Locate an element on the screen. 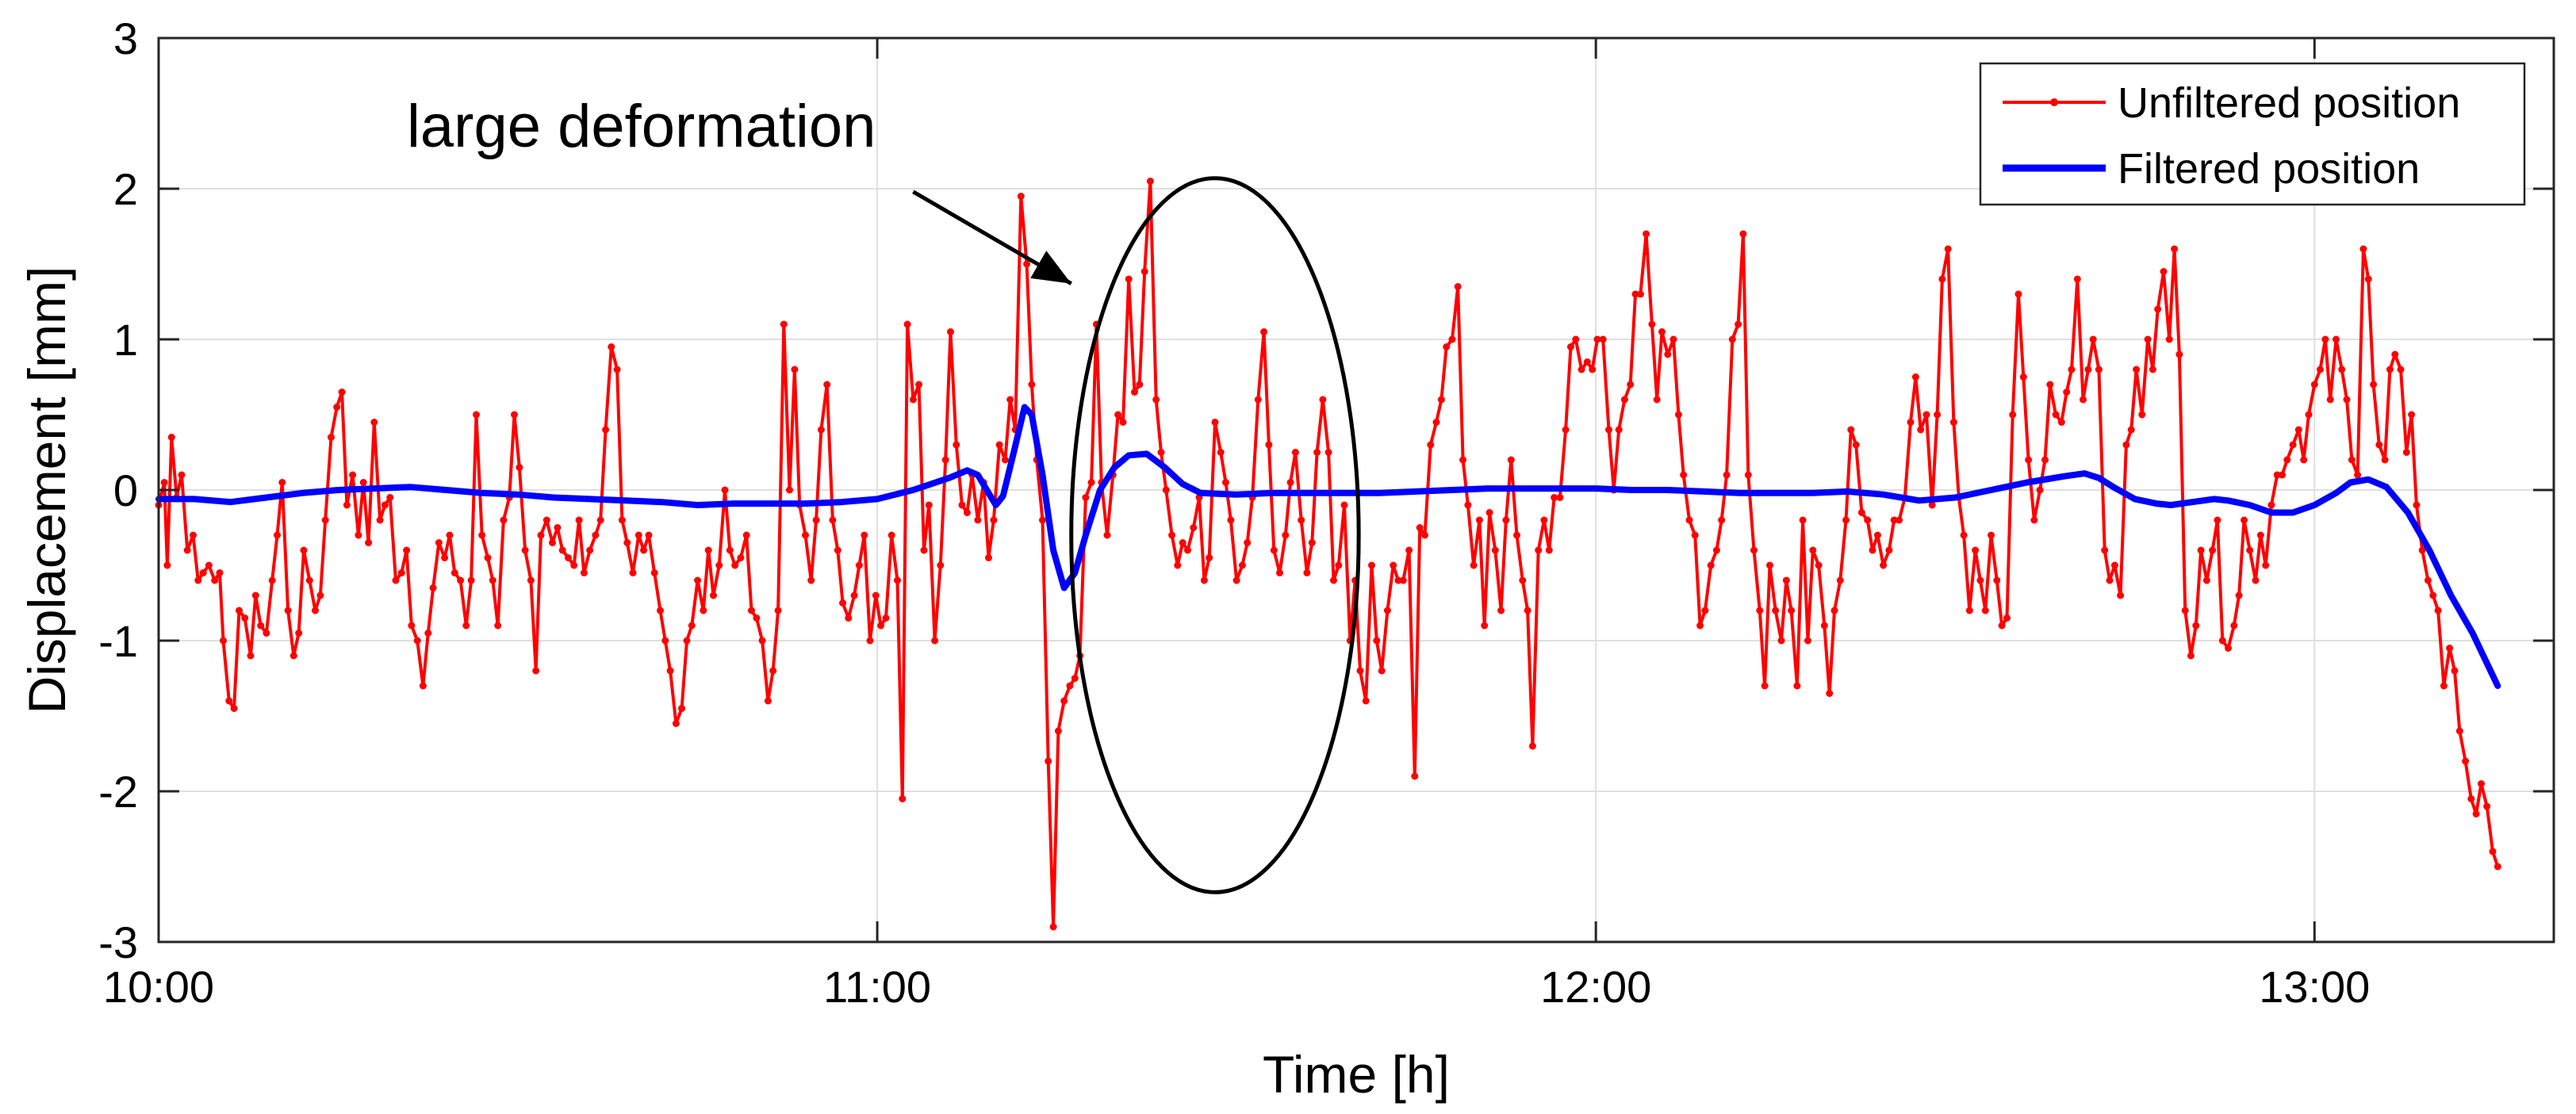 The width and height of the screenshot is (2576, 1114). legend: Unfiltered position Filtered position is located at coordinates (2252, 134).